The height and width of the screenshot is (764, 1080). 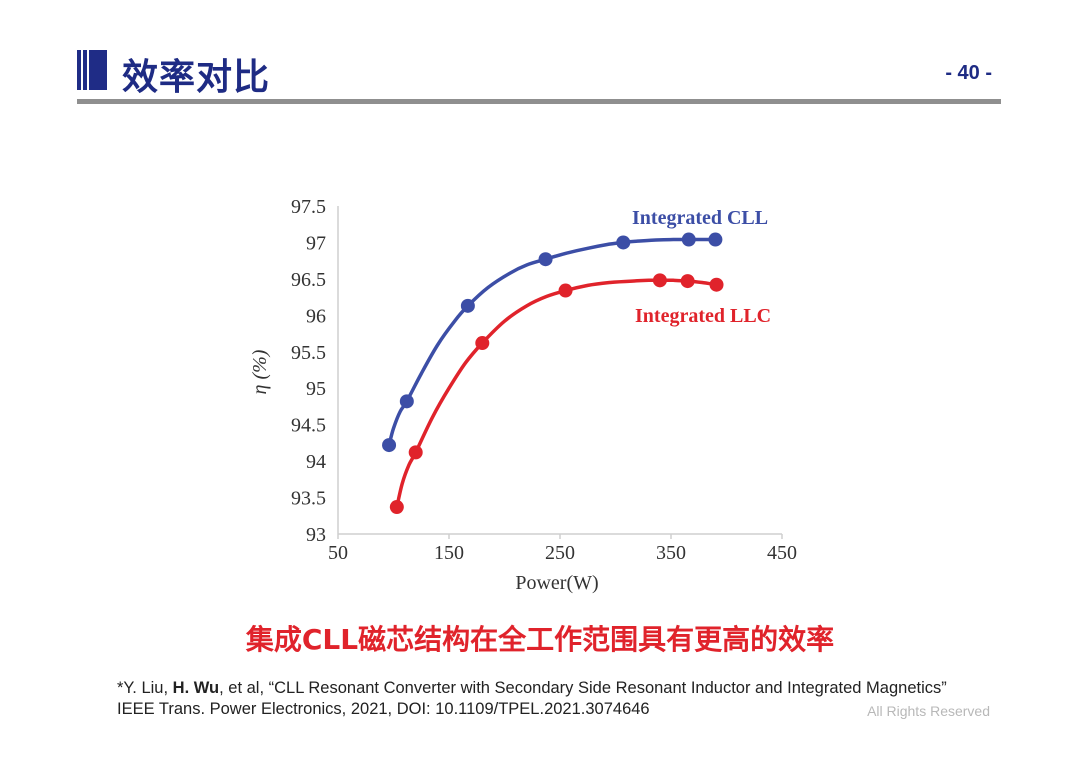 What do you see at coordinates (316, 462) in the screenshot?
I see `y-tick-label: 94` at bounding box center [316, 462].